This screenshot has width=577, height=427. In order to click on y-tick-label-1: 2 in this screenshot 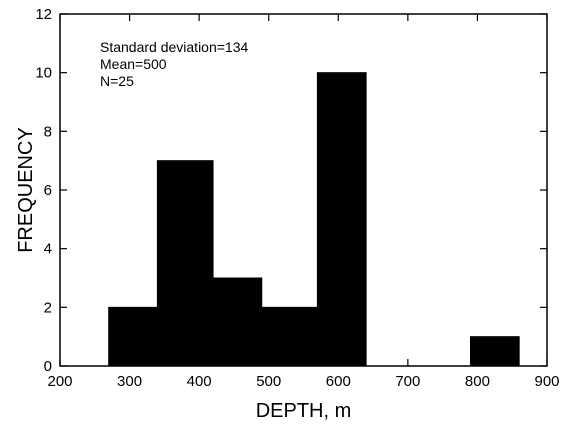, I will do `click(48, 307)`.